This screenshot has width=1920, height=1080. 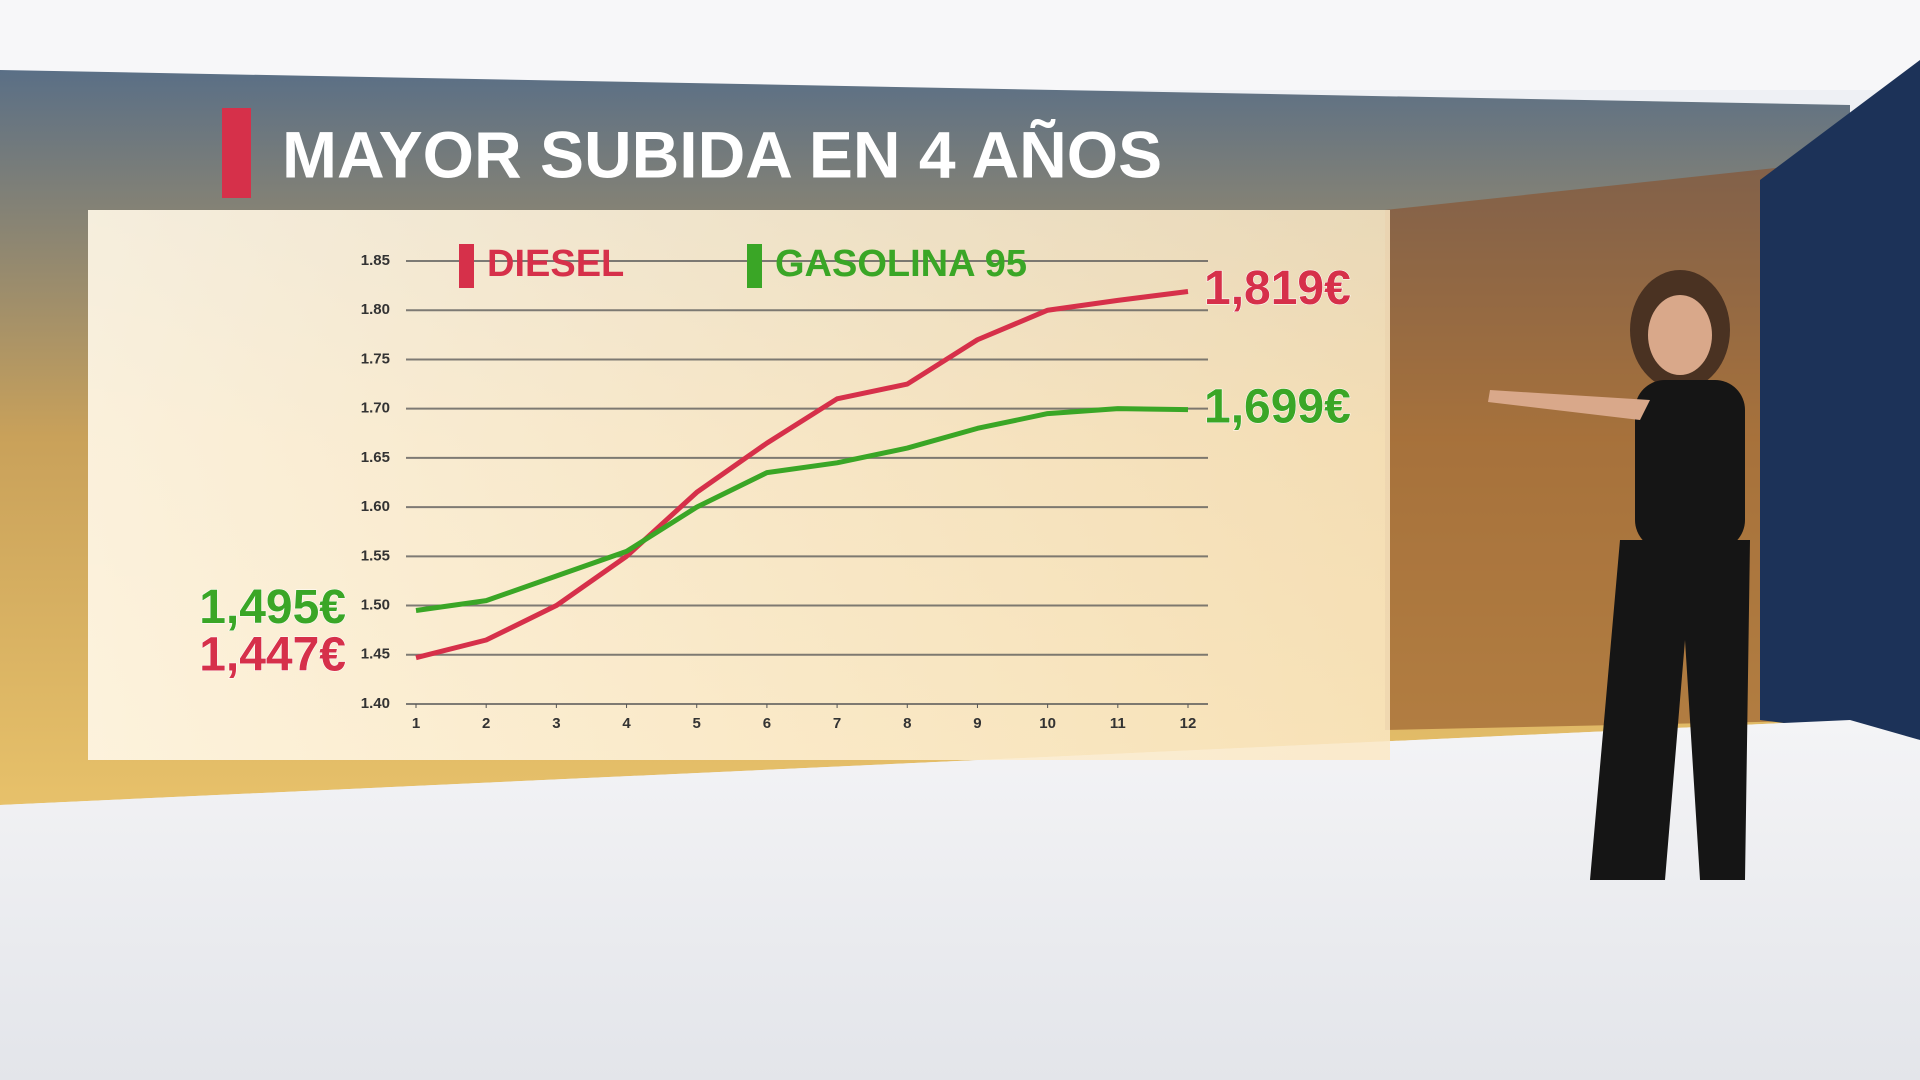 What do you see at coordinates (977, 723) in the screenshot?
I see `x-tick-label: 9` at bounding box center [977, 723].